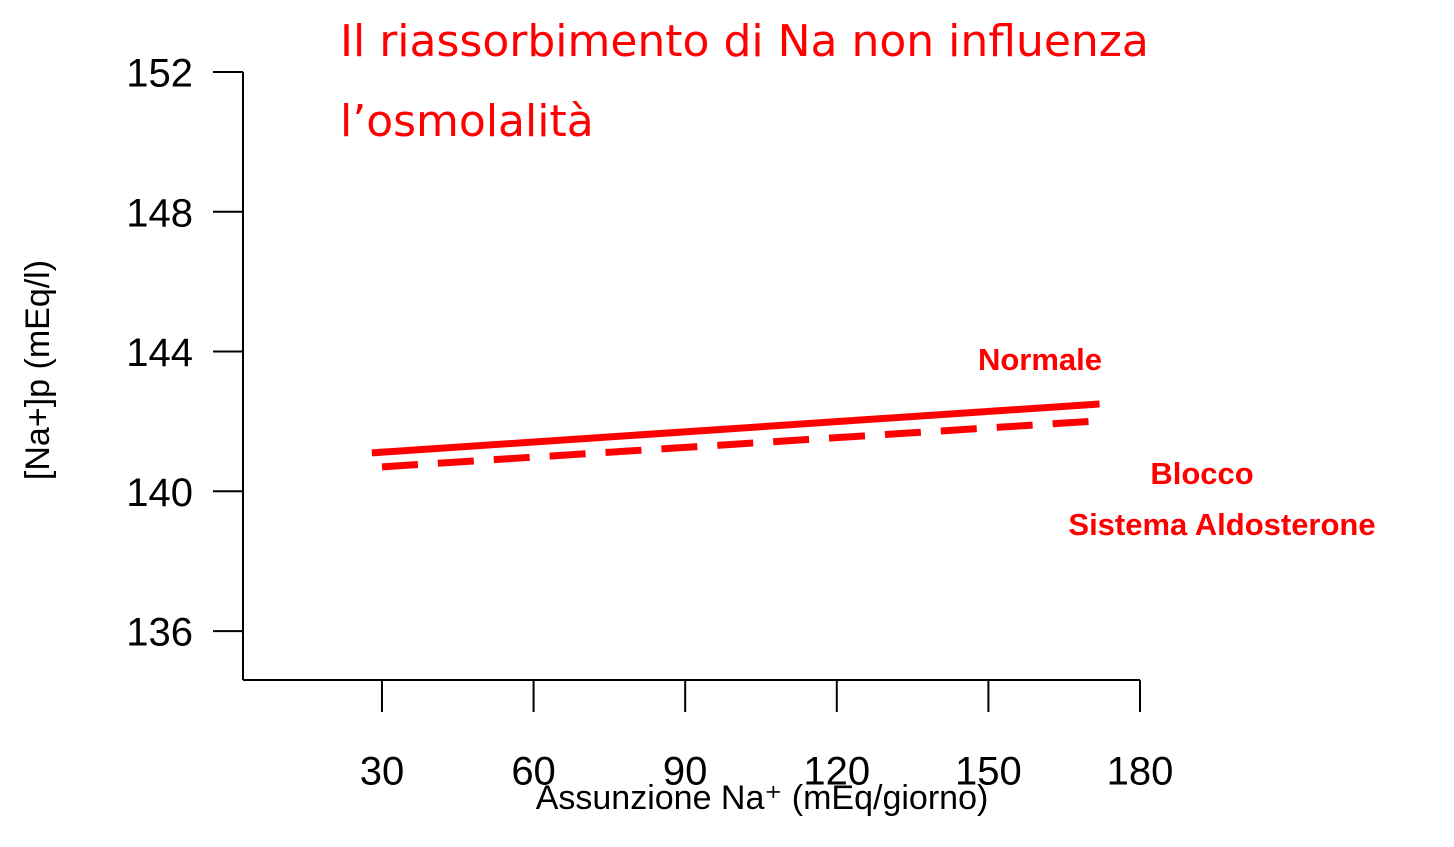  What do you see at coordinates (533, 772) in the screenshot?
I see `x-tick-label: 60` at bounding box center [533, 772].